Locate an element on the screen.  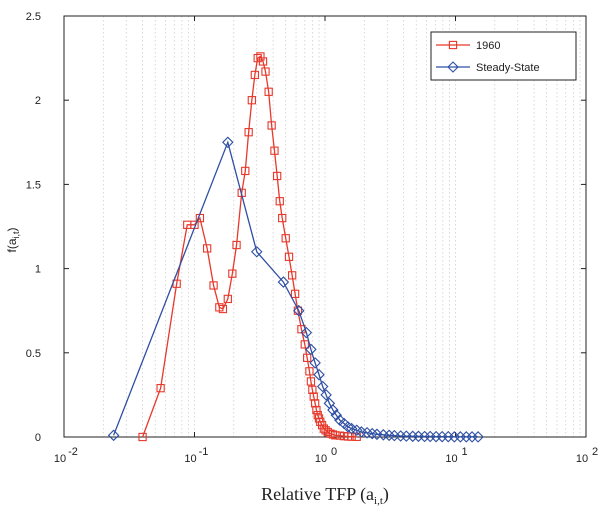
y-tick-label: 0.5 is located at coordinates (33, 354).